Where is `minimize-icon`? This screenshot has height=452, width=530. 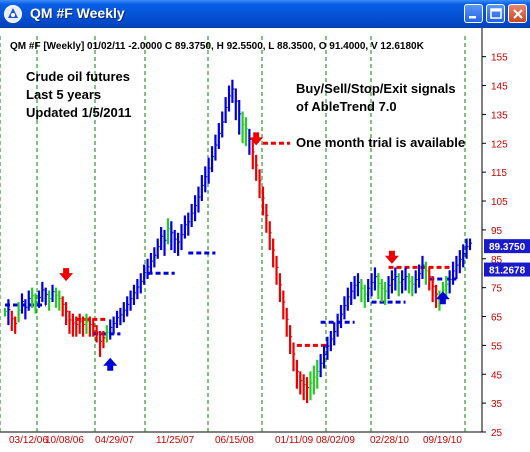
minimize-icon is located at coordinates (472, 17).